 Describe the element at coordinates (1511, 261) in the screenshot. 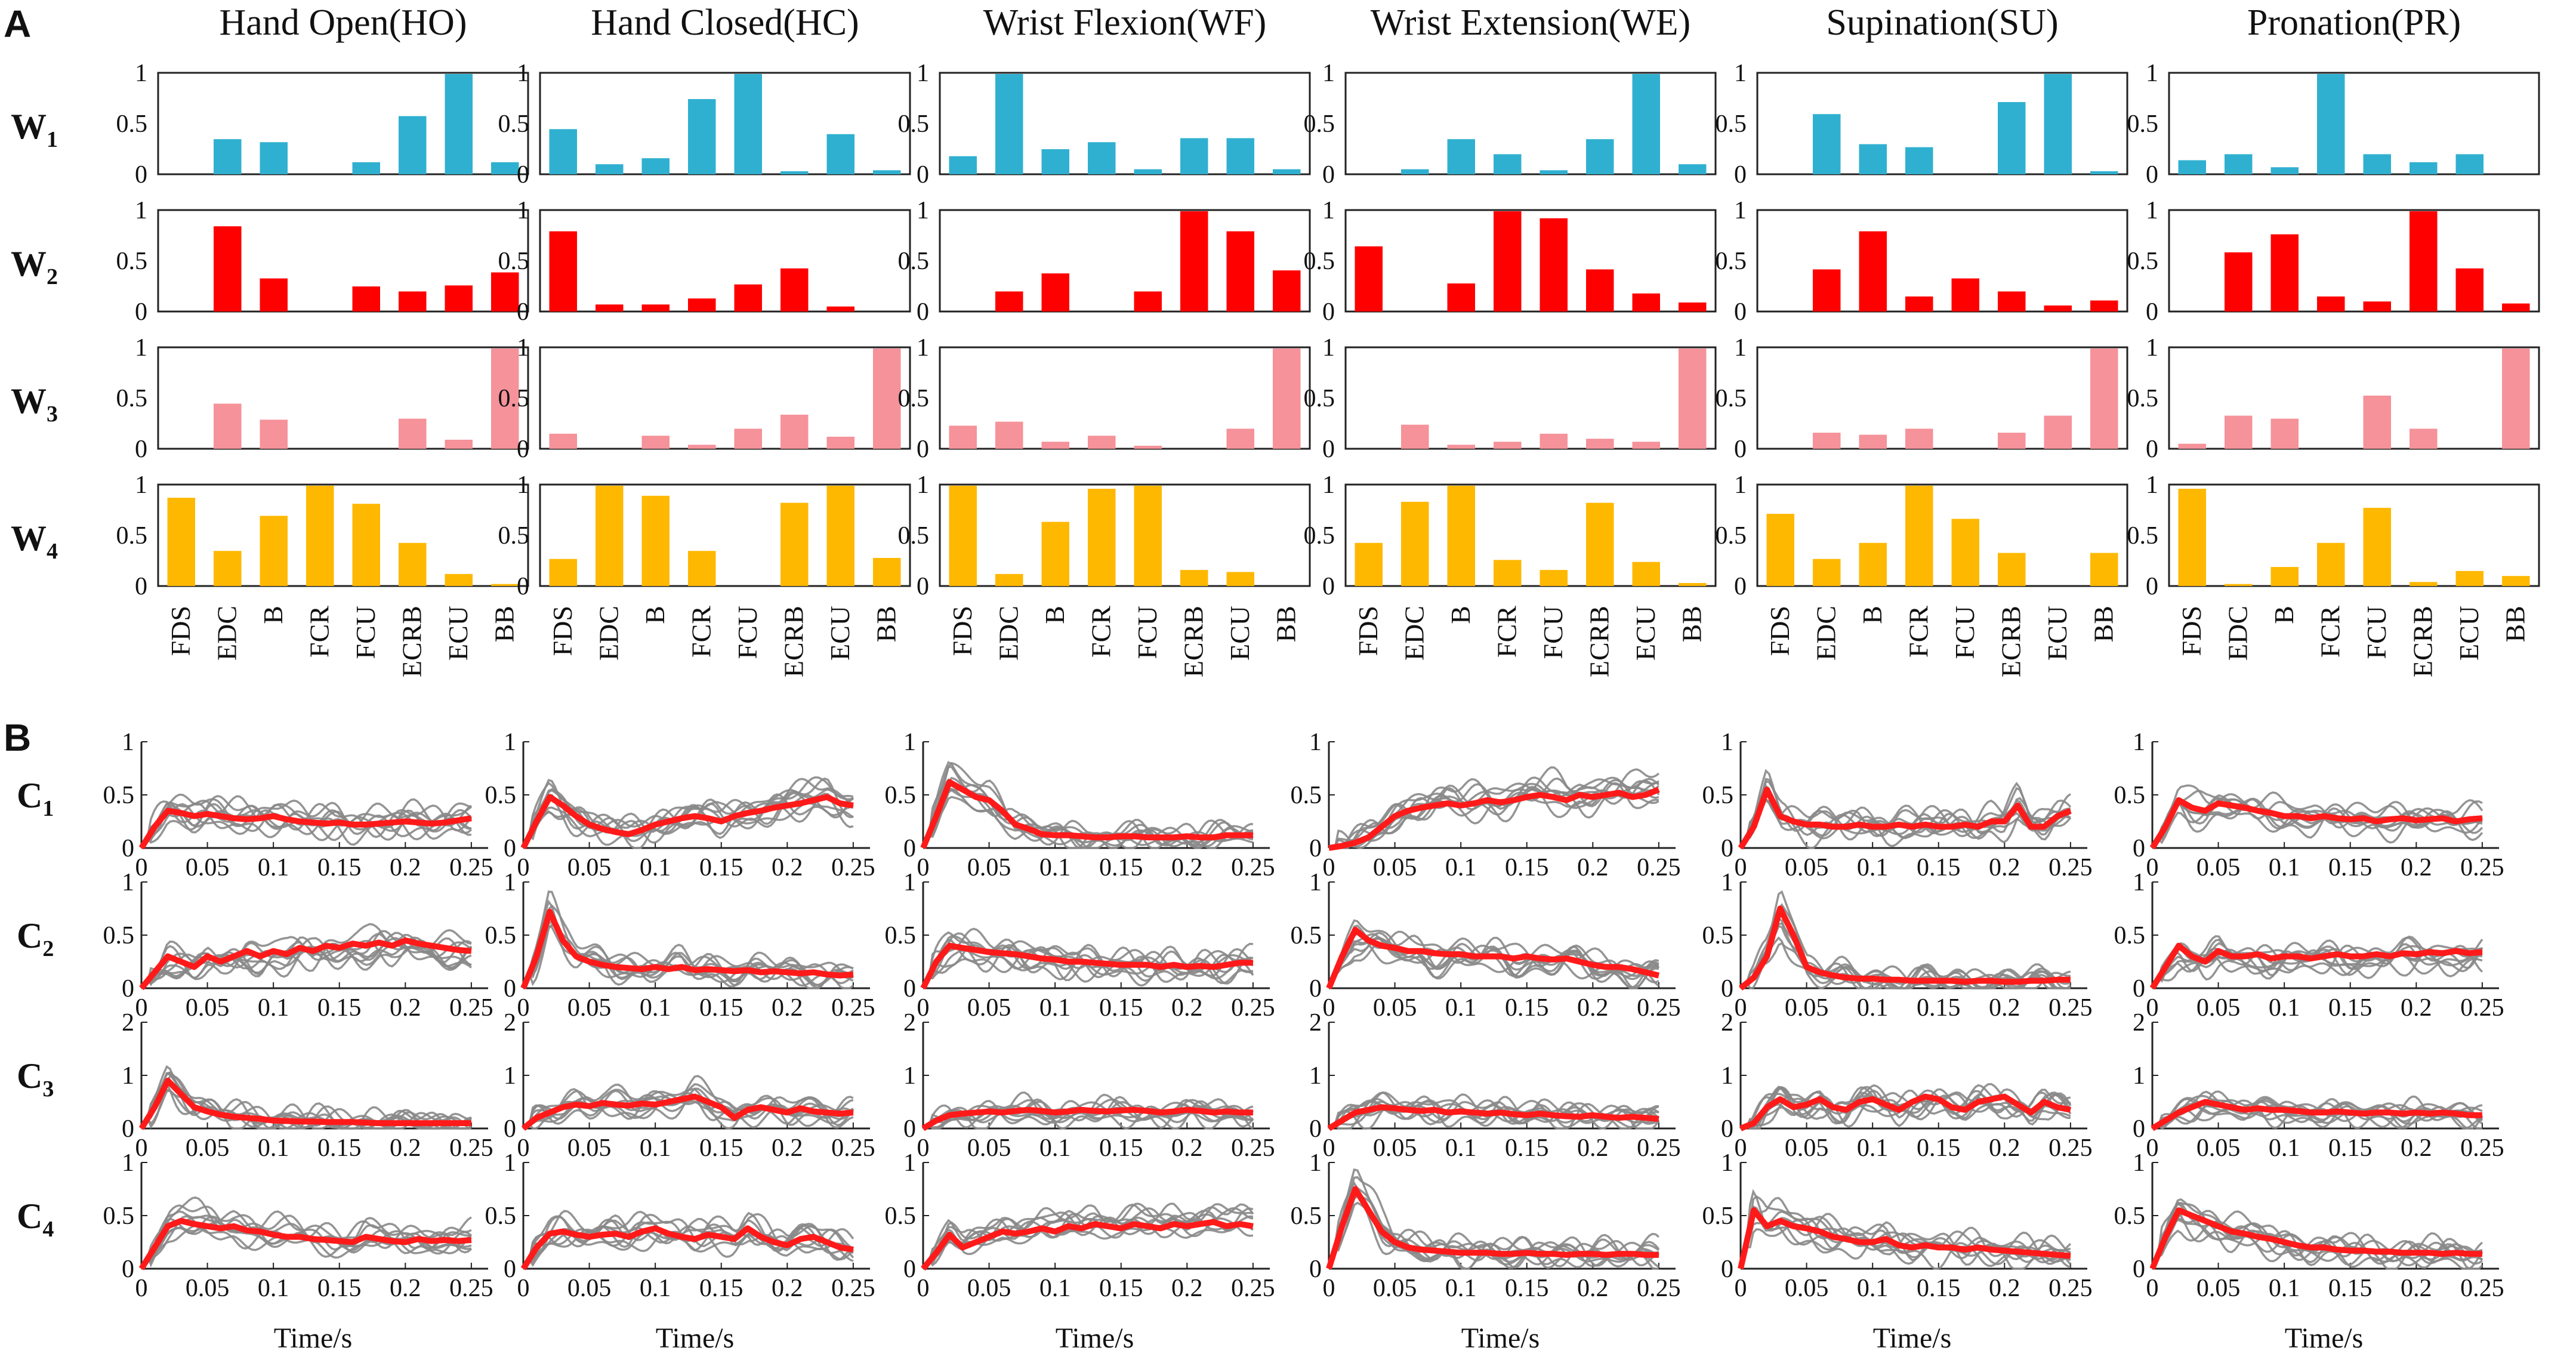

I see `bar-chart-Wrist Extension(WE)-W2: 00.51` at that location.